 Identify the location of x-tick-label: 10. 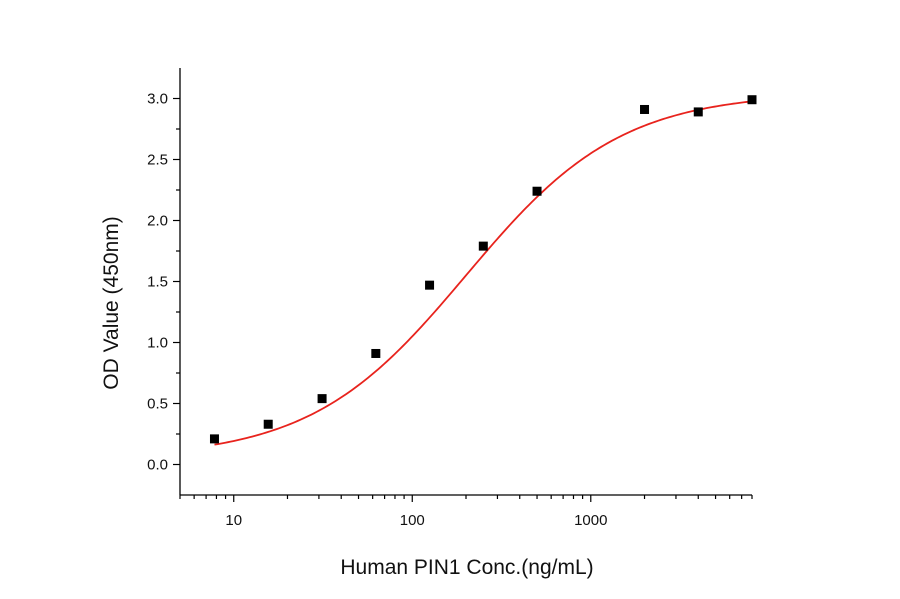
(233, 520).